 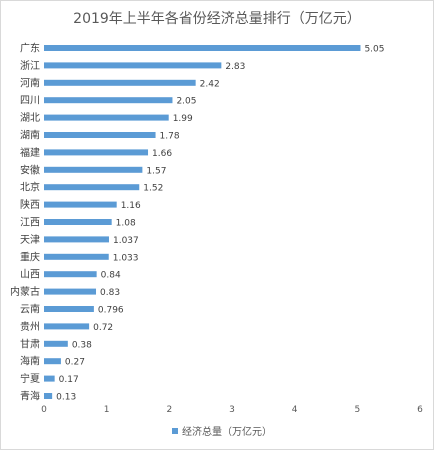 I want to click on value-label-5: 1.78, so click(x=170, y=137).